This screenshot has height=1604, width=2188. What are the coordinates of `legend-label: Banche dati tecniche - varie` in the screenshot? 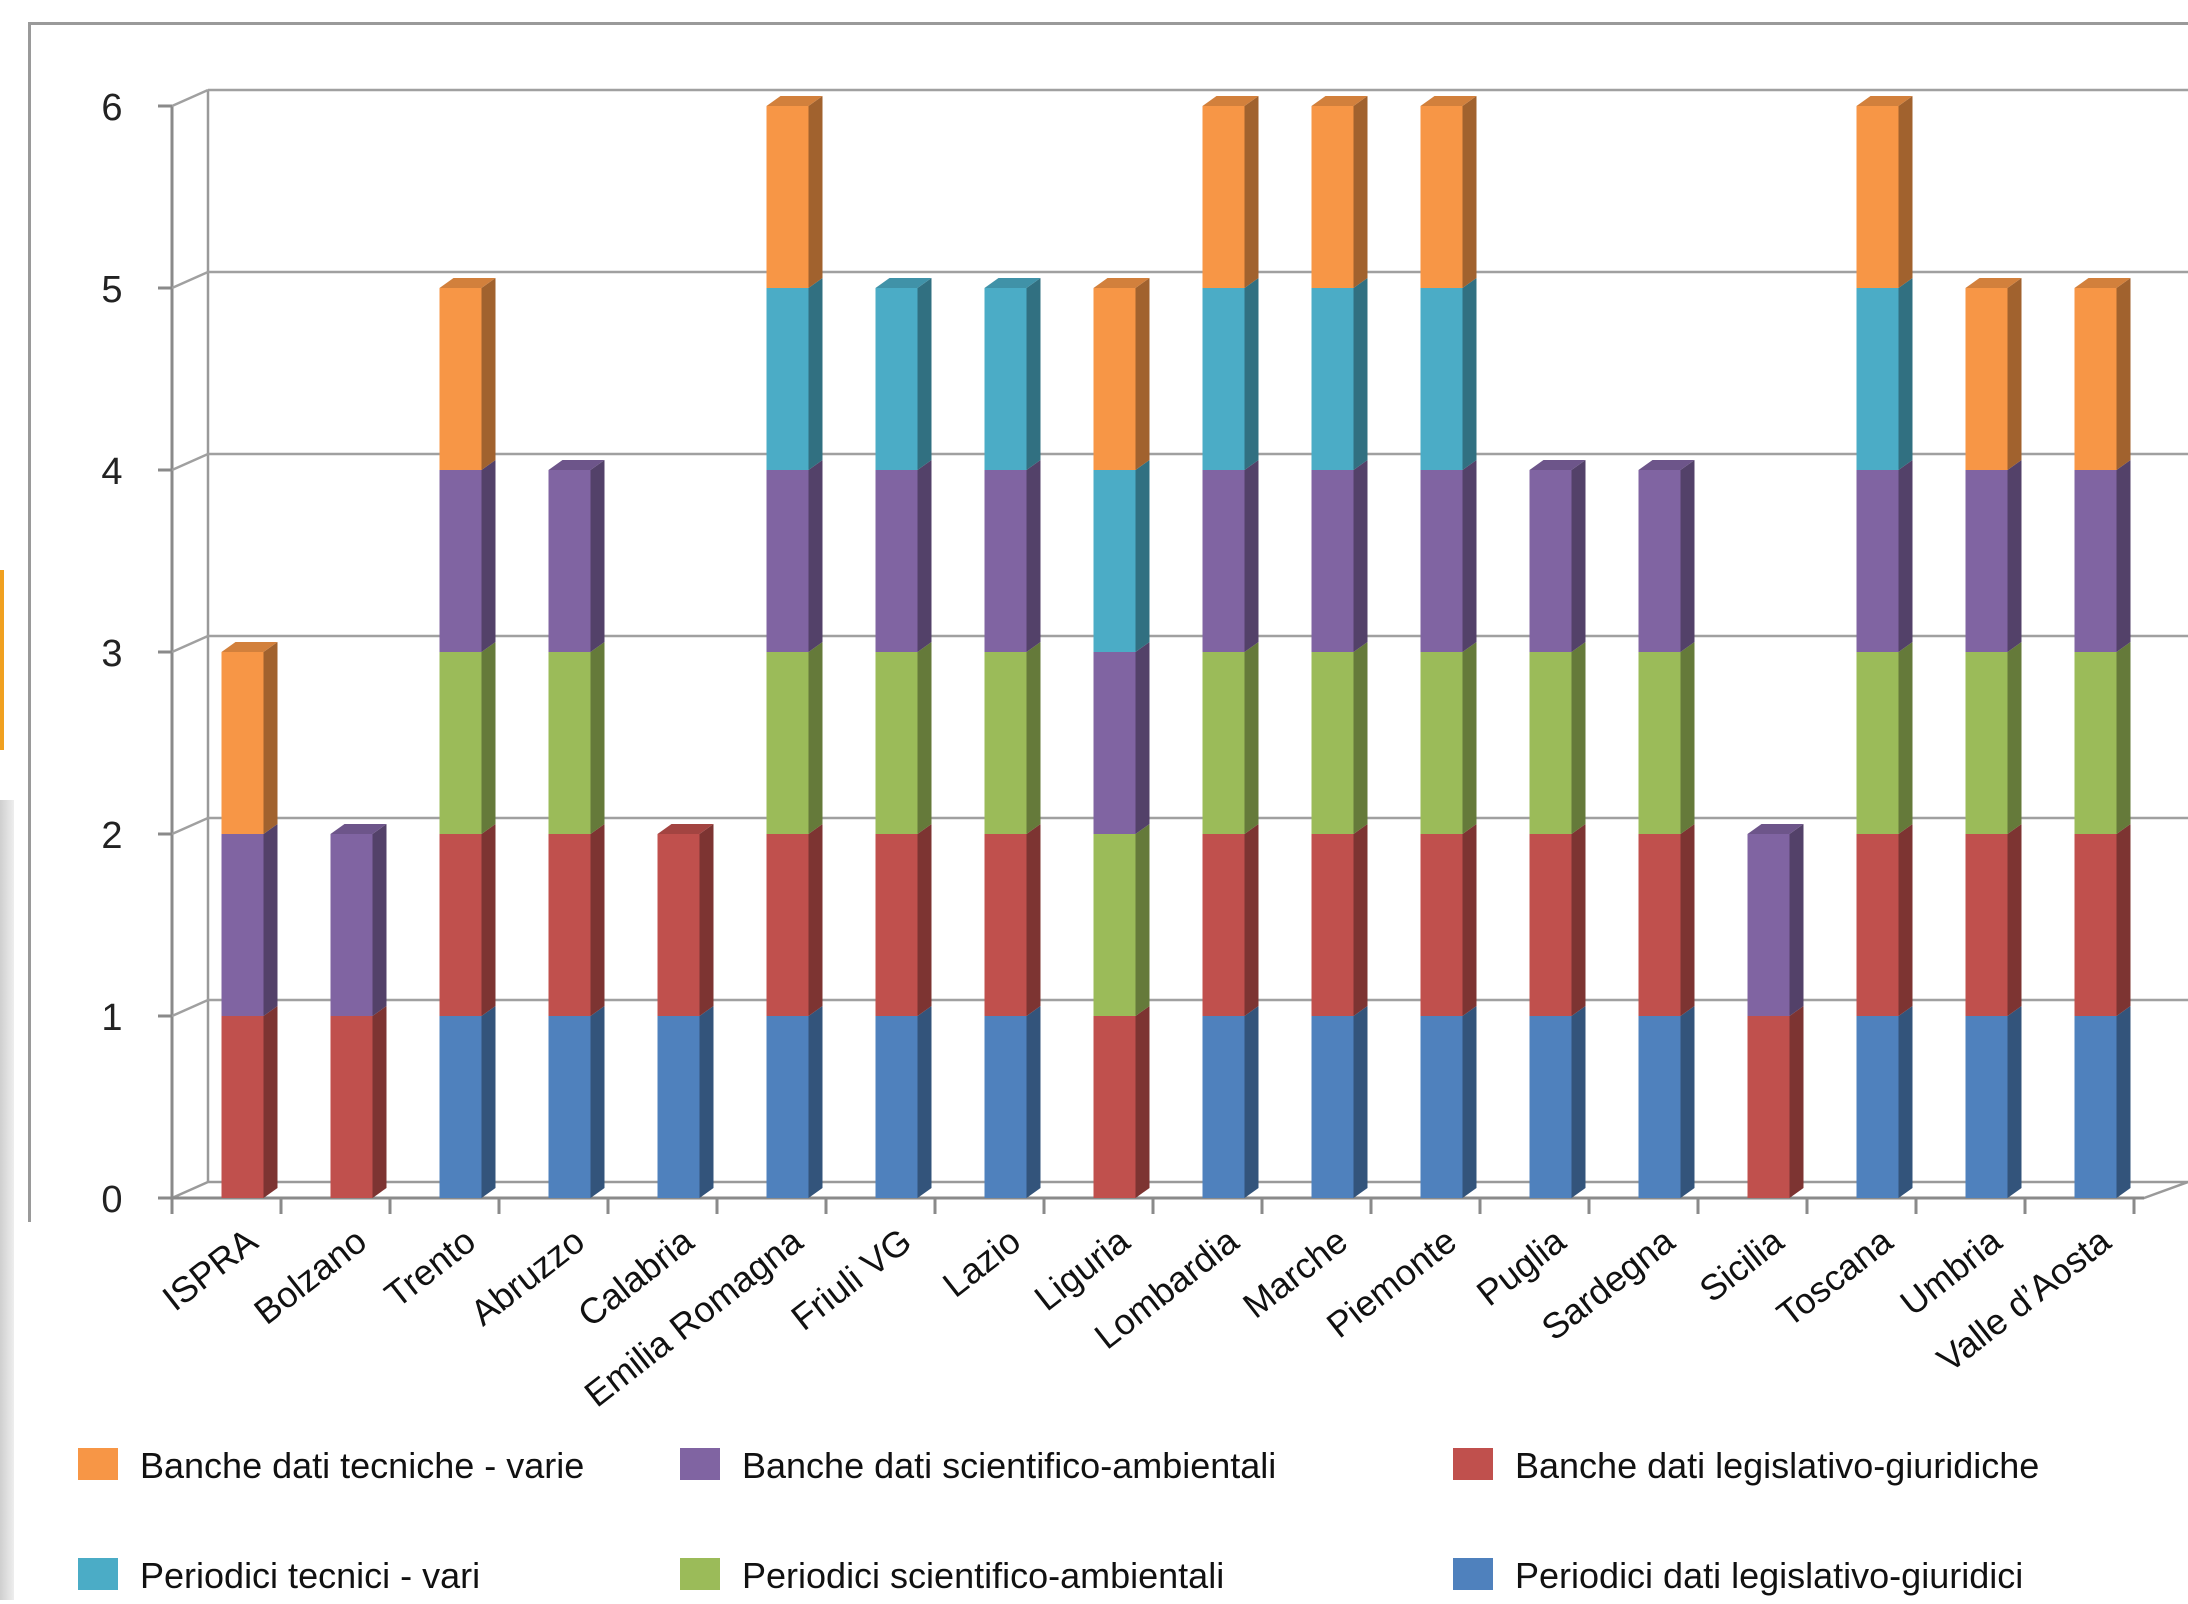 It's located at (362, 1465).